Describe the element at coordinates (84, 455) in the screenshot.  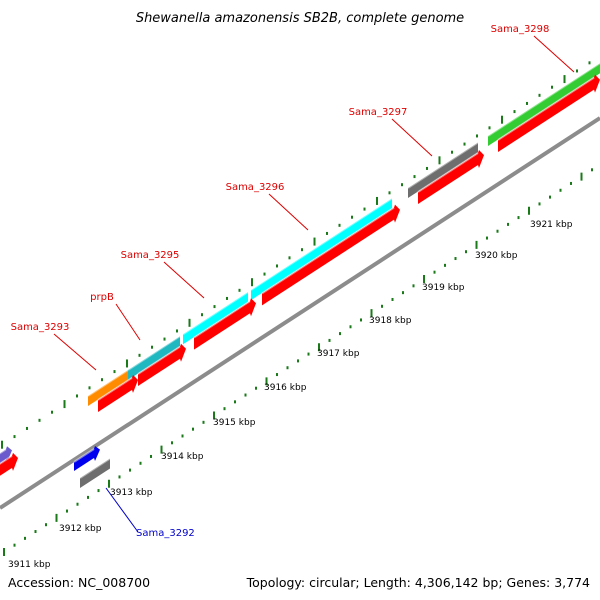
I see `blue-feature-highlight` at that location.